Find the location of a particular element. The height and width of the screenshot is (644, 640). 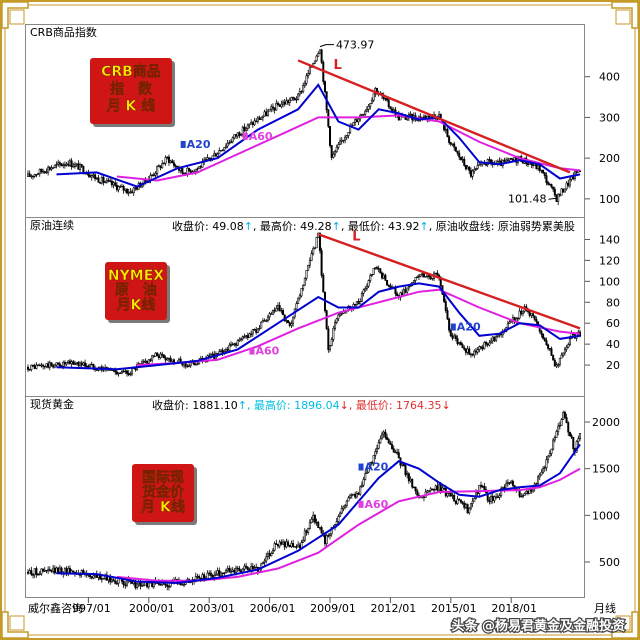

stamp-background is located at coordinates (136, 291).